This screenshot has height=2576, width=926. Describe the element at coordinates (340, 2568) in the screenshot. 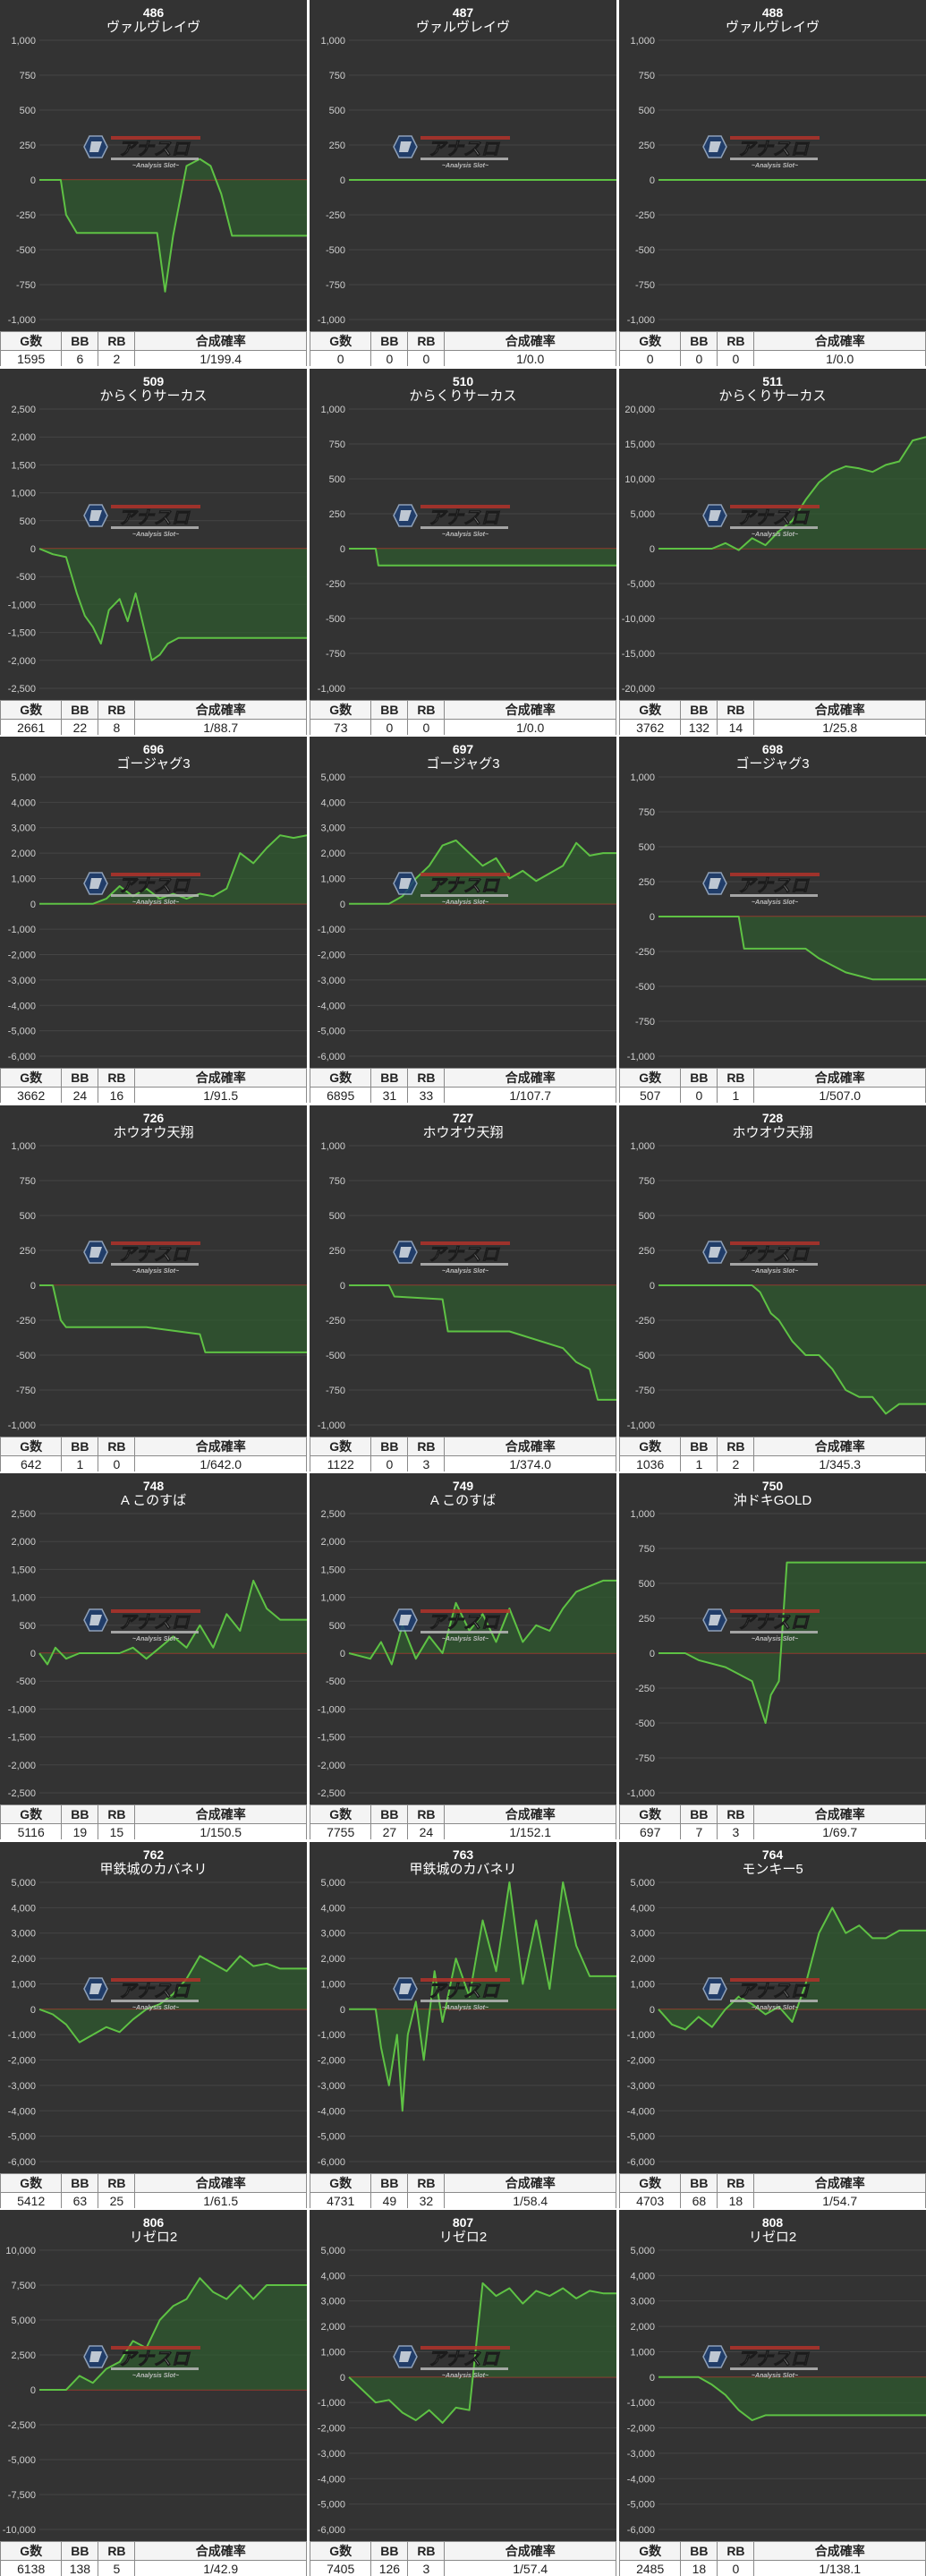

I see `stats-value-g: 7405` at that location.